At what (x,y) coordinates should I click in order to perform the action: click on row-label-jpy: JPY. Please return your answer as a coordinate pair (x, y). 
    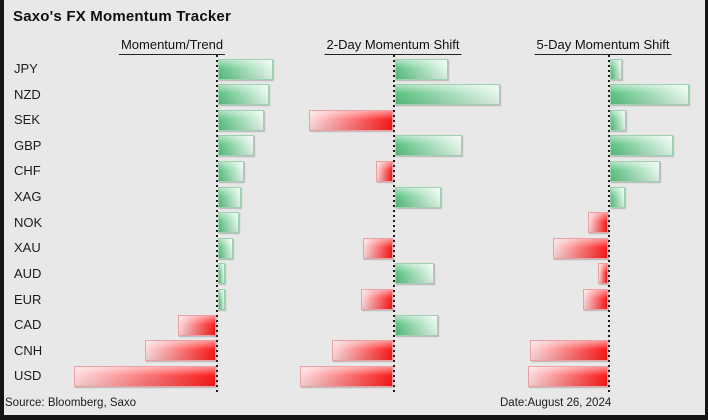
    Looking at the image, I should click on (26, 68).